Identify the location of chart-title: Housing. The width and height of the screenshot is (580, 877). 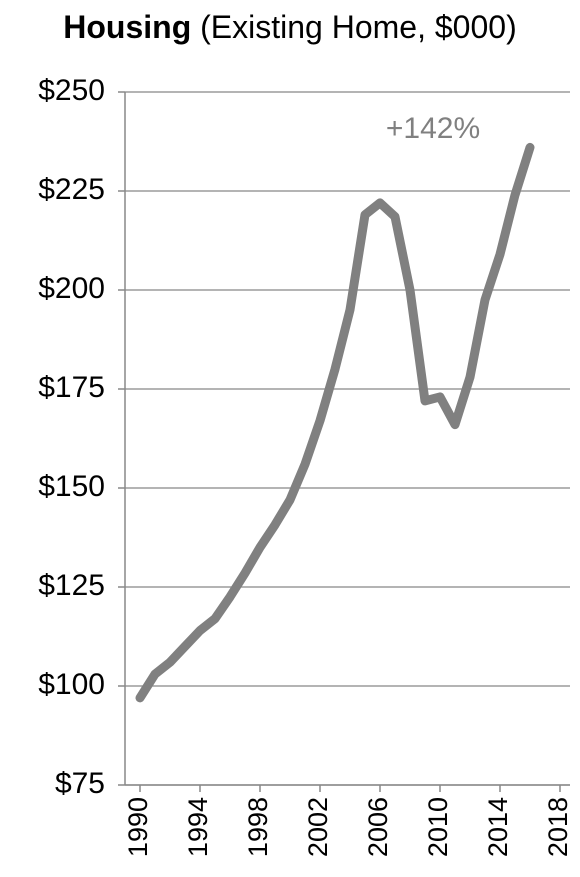
(127, 27).